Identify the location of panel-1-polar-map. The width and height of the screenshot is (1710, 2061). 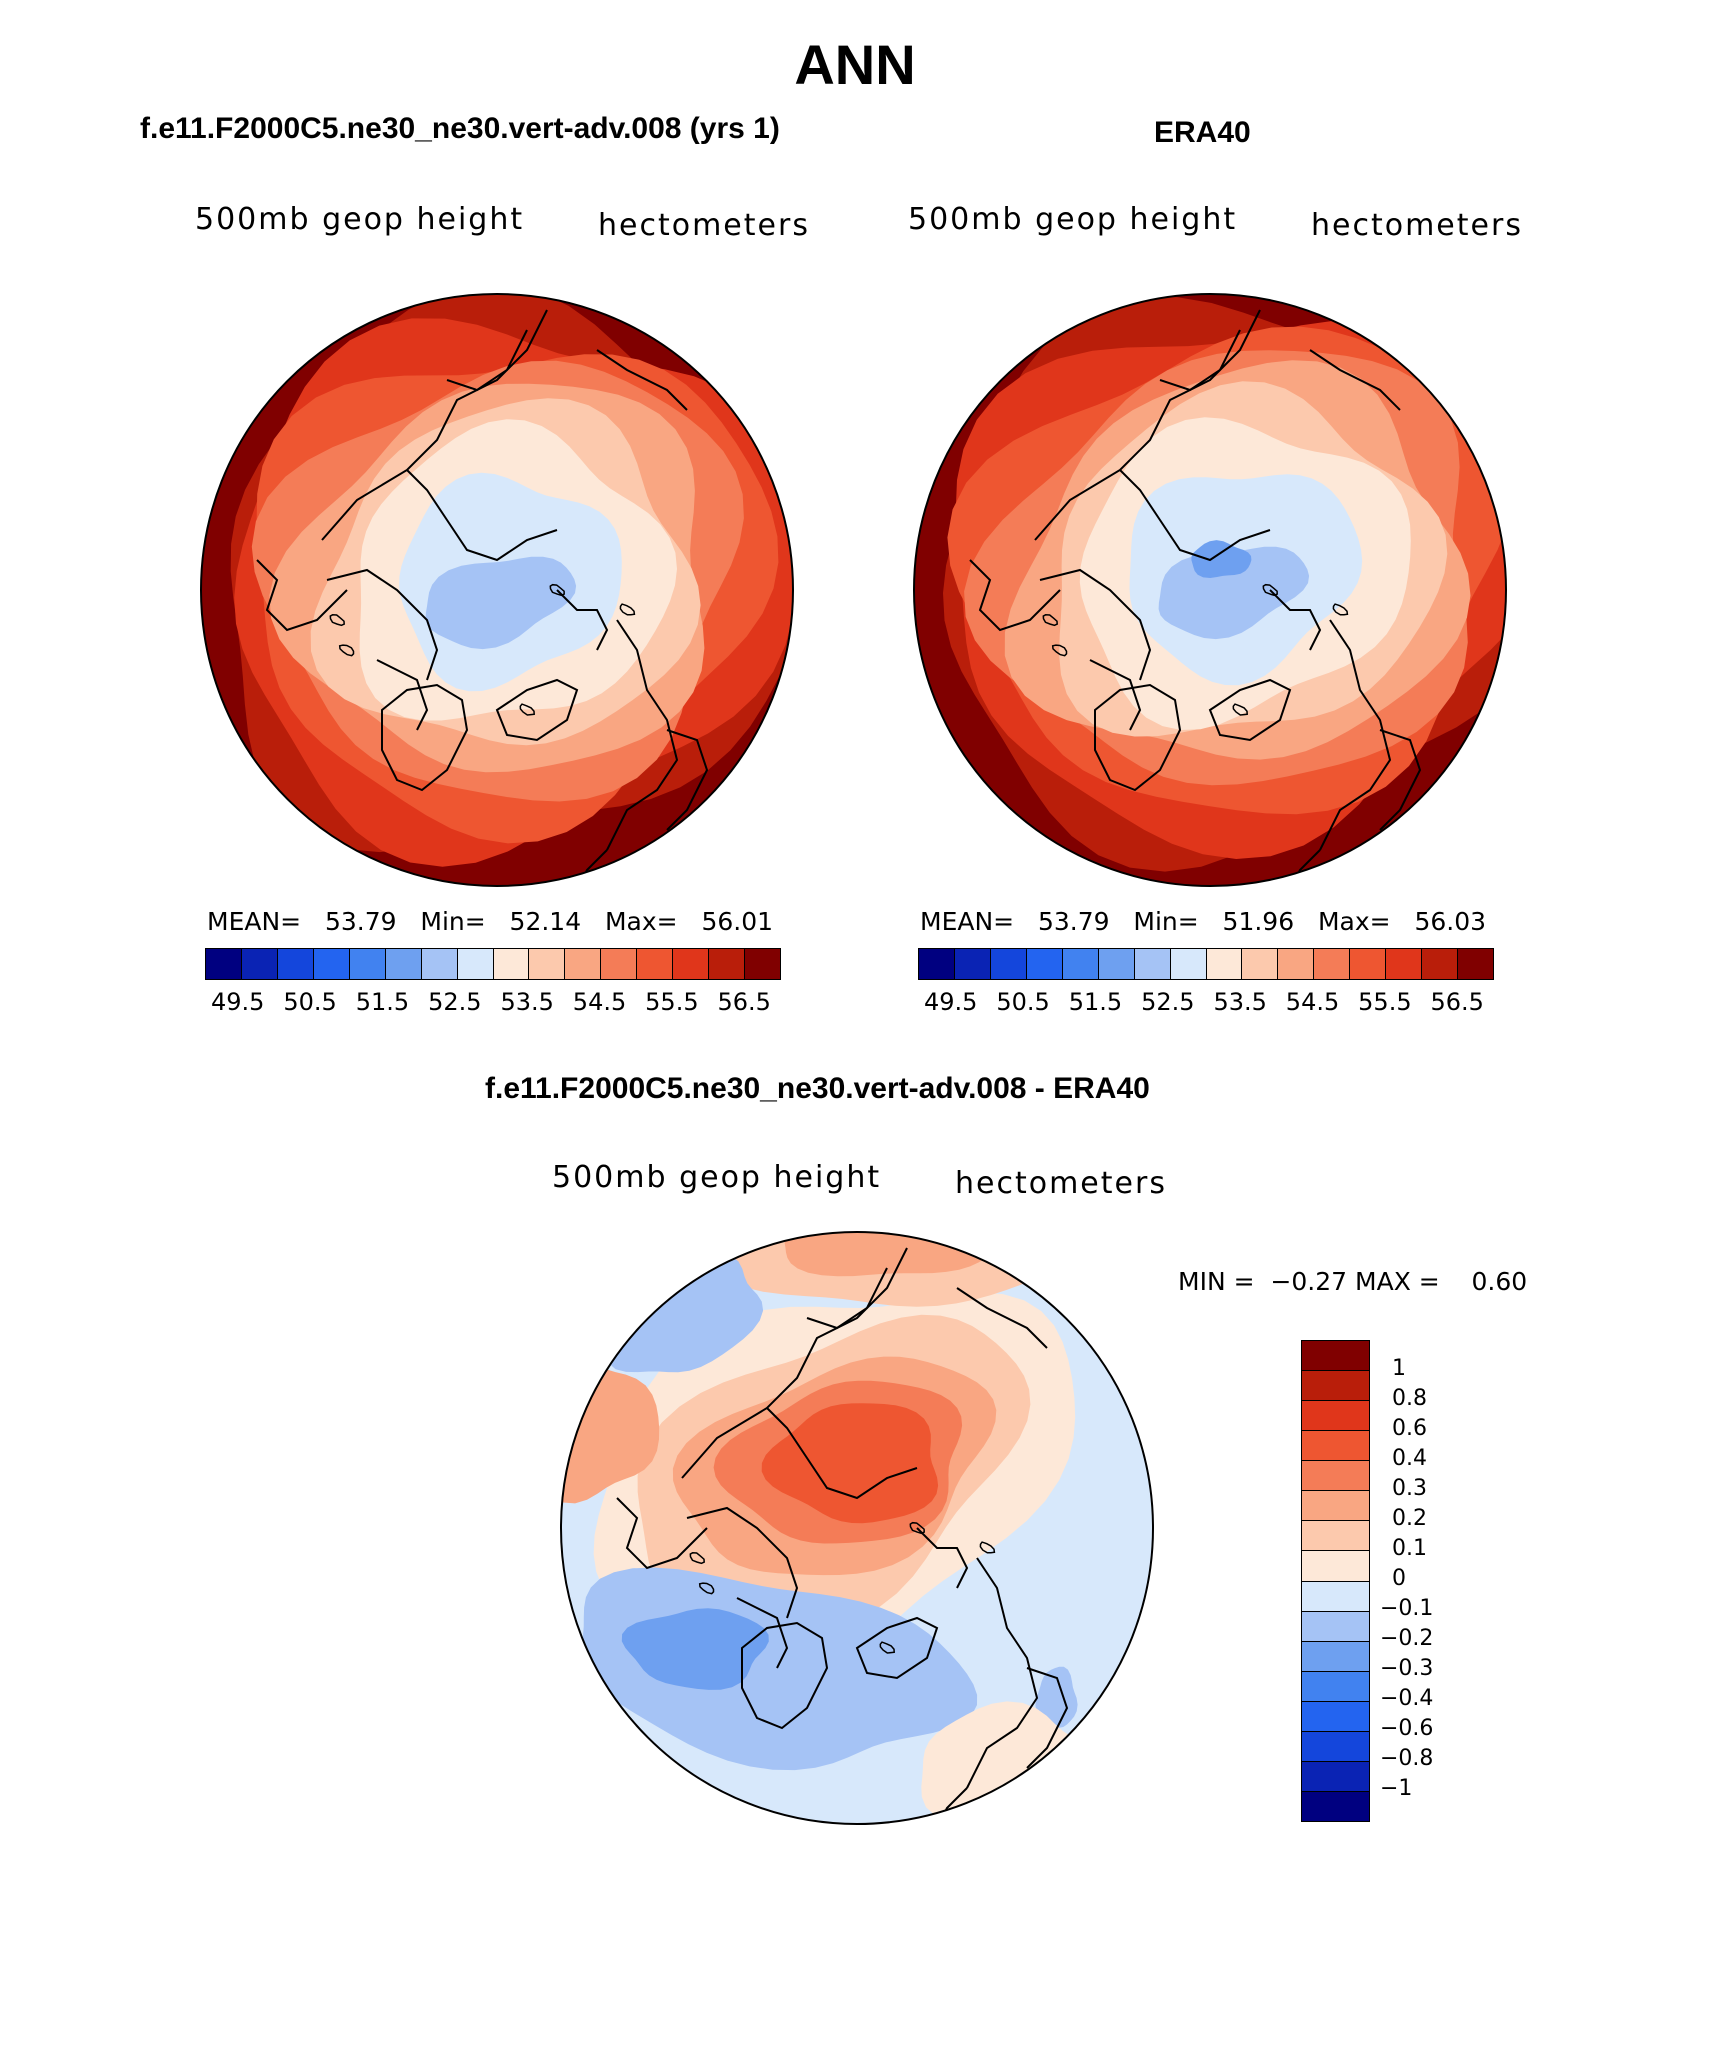
(497, 590).